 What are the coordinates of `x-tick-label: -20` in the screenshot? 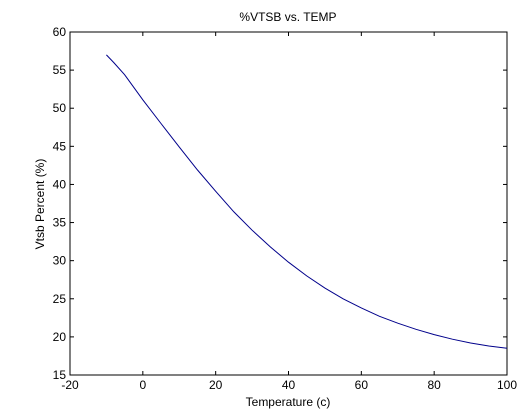 It's located at (70, 385).